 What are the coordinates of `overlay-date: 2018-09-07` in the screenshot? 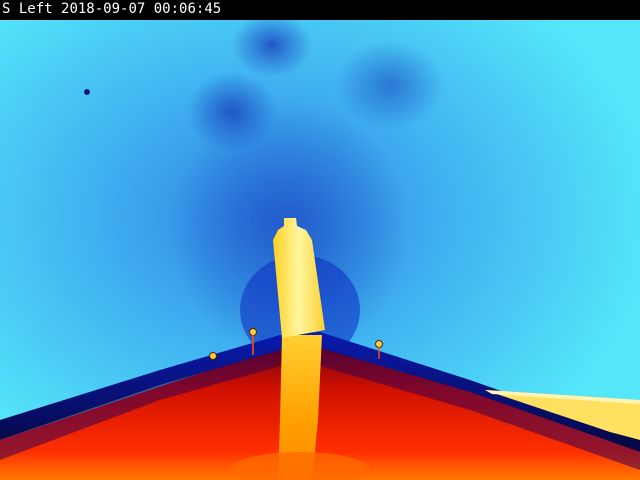 It's located at (103, 9).